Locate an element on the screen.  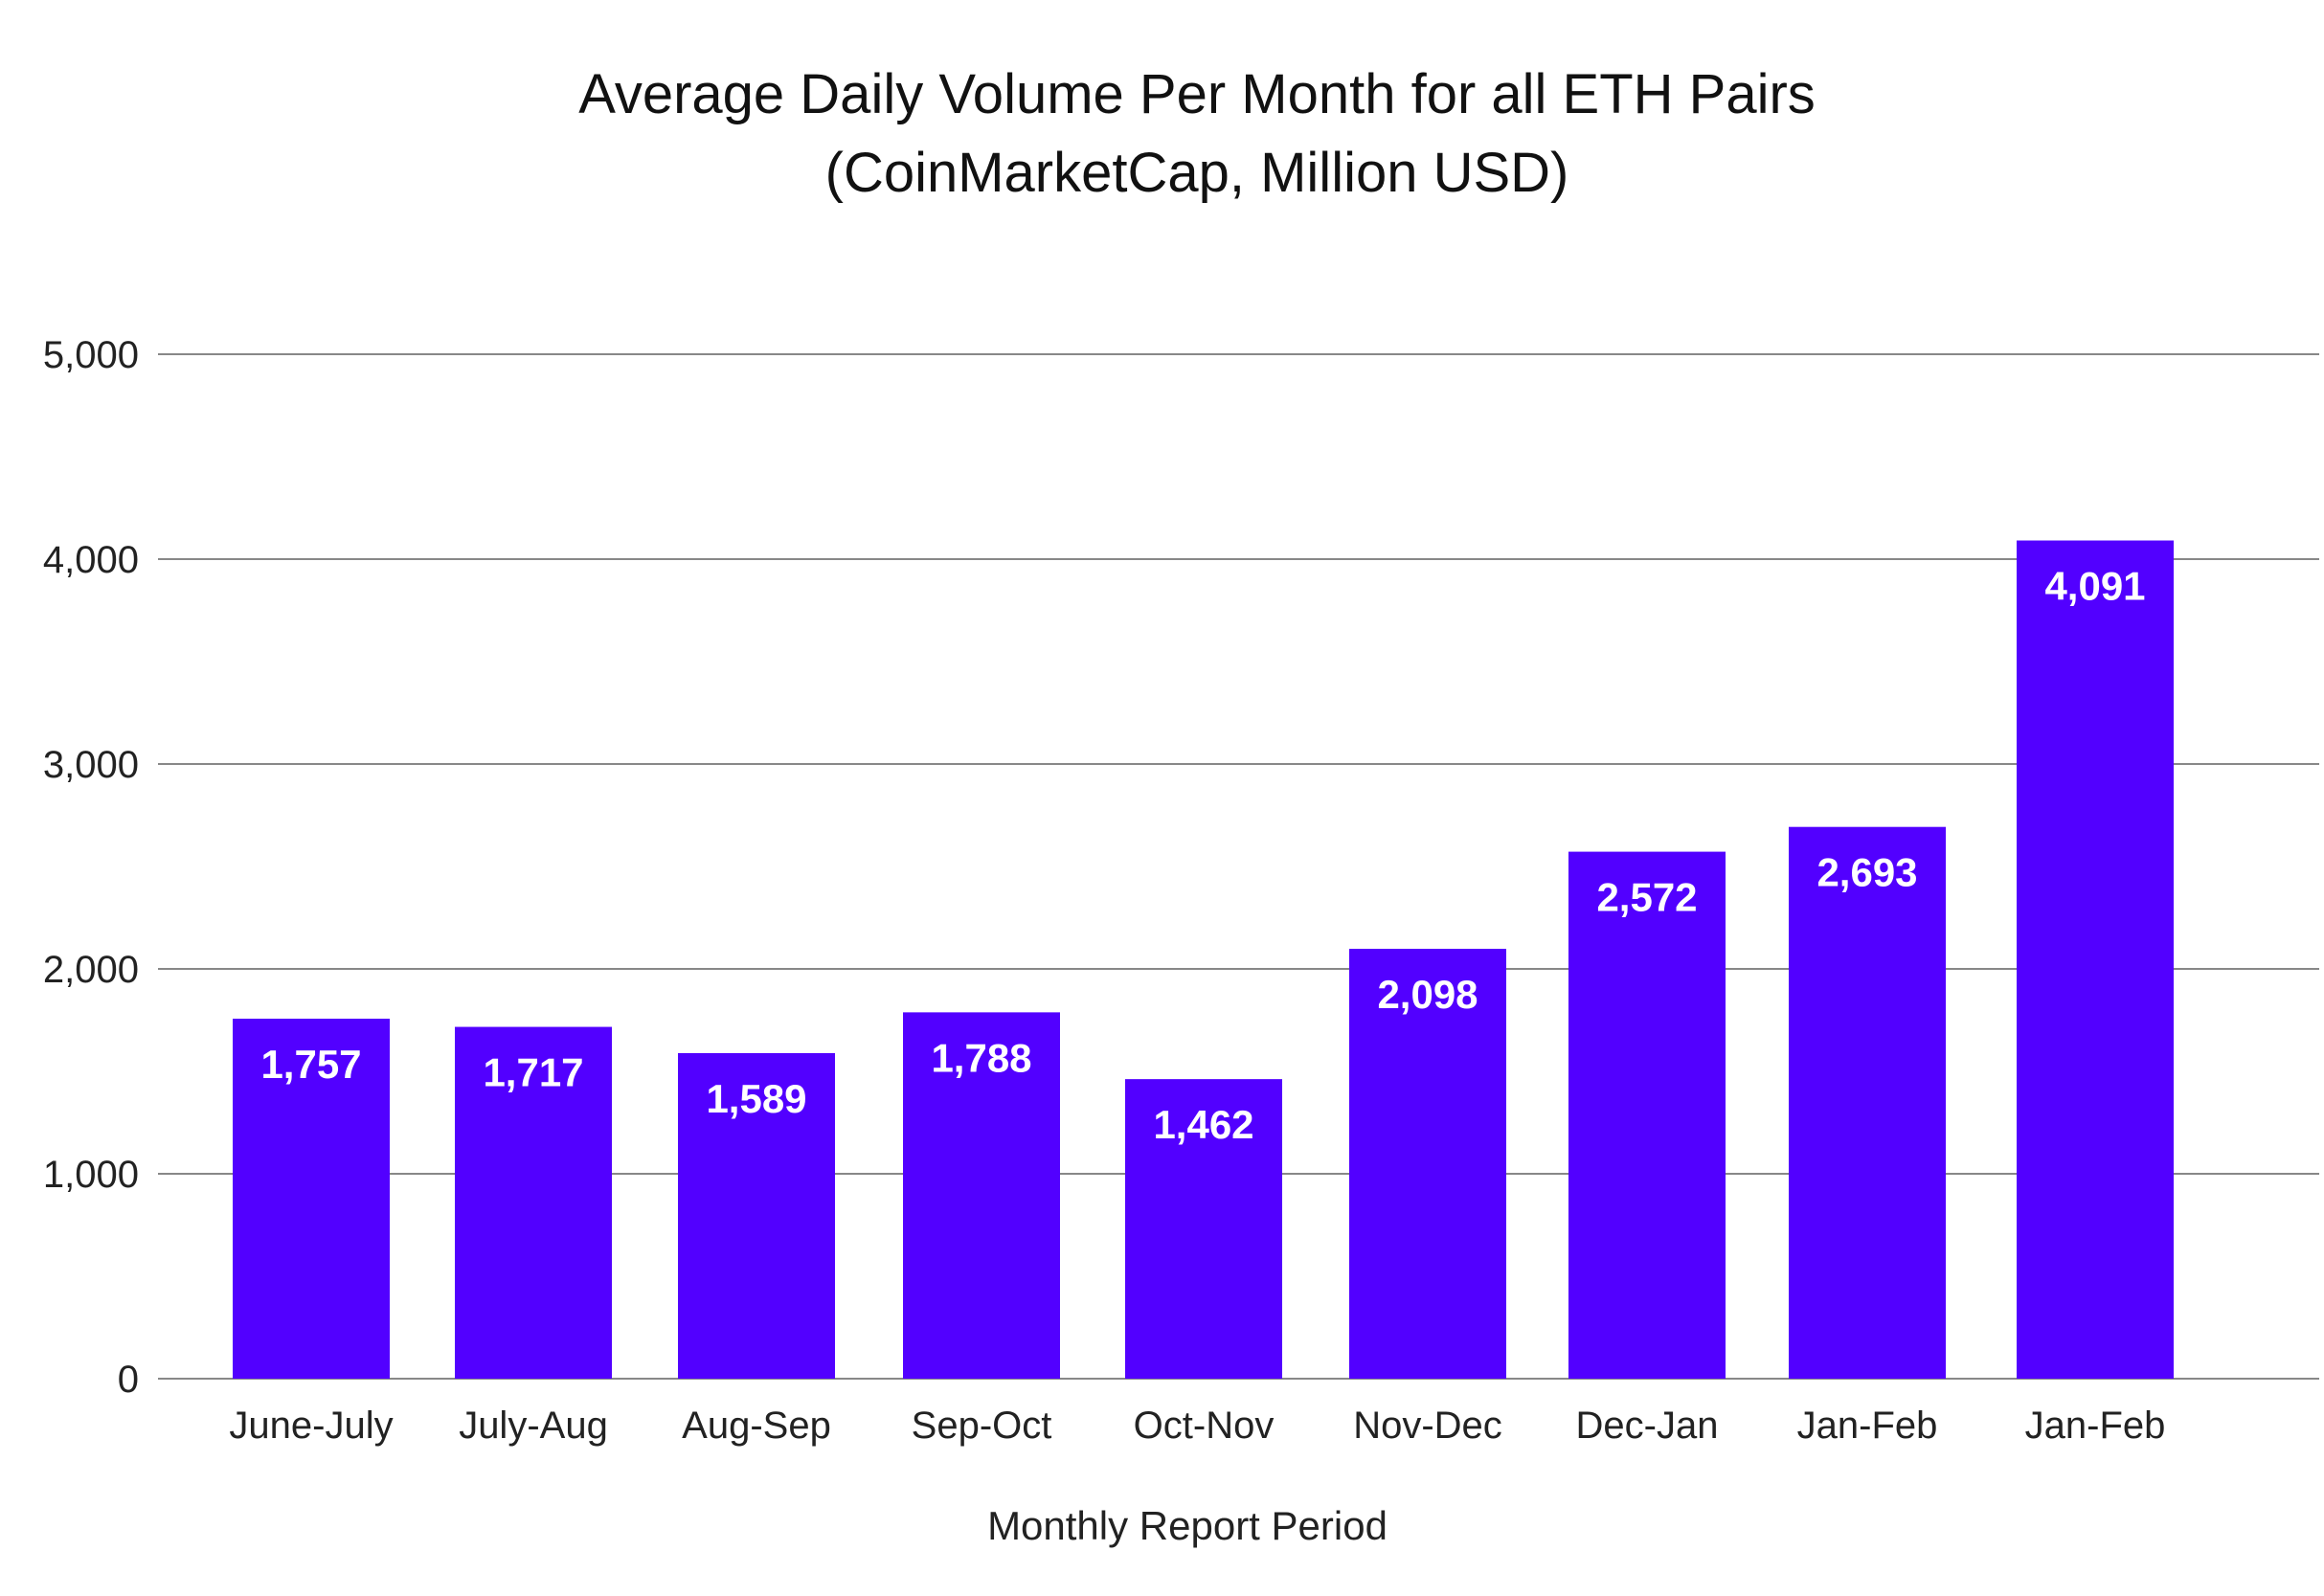
y-tick-label-1000: 1,000 is located at coordinates (91, 1175).